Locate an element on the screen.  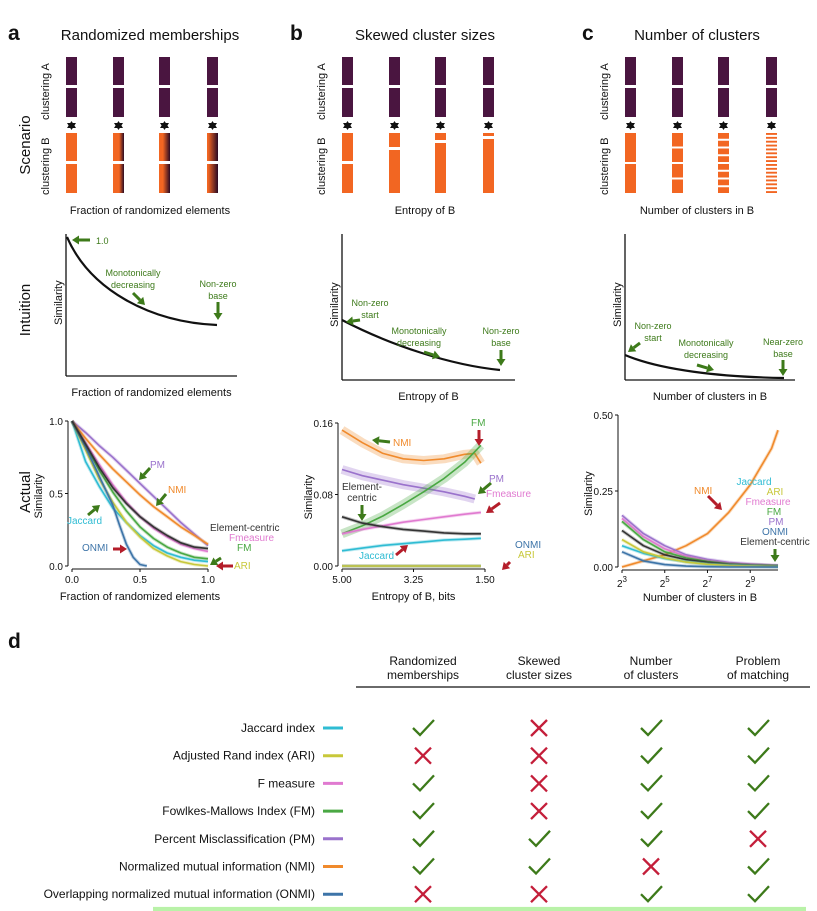
chart-a is located at coordinates (137, 495).